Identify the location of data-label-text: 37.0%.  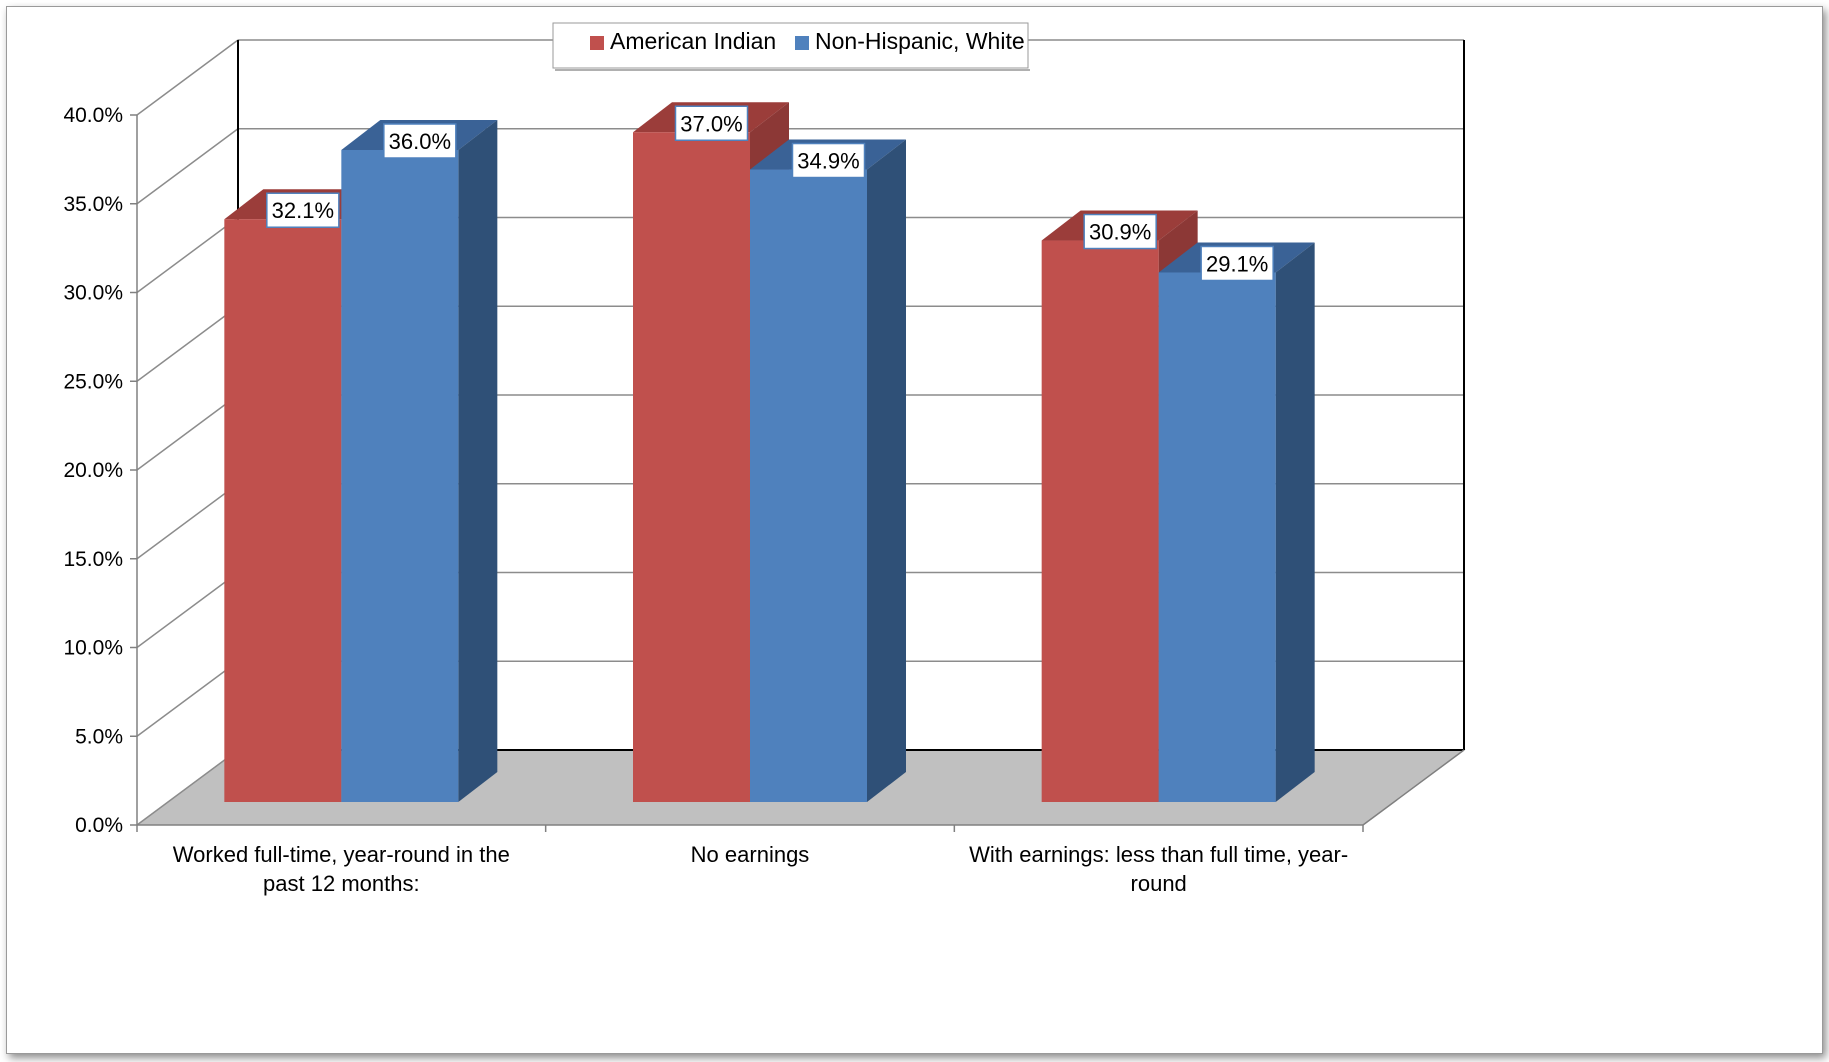
(711, 123).